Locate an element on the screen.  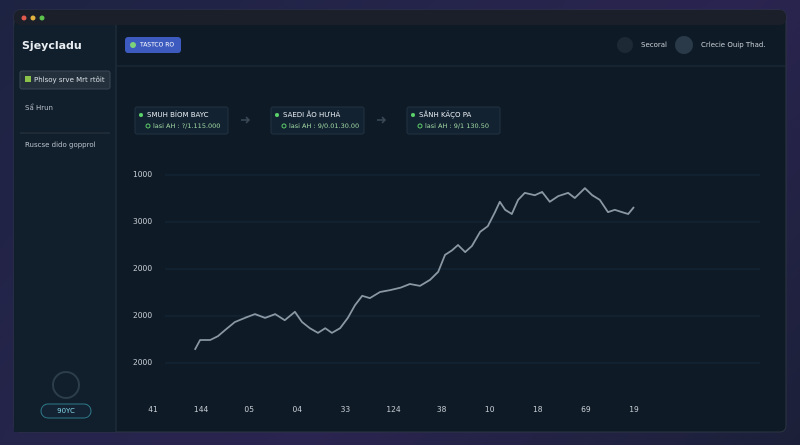
badge is located at coordinates (66, 411).